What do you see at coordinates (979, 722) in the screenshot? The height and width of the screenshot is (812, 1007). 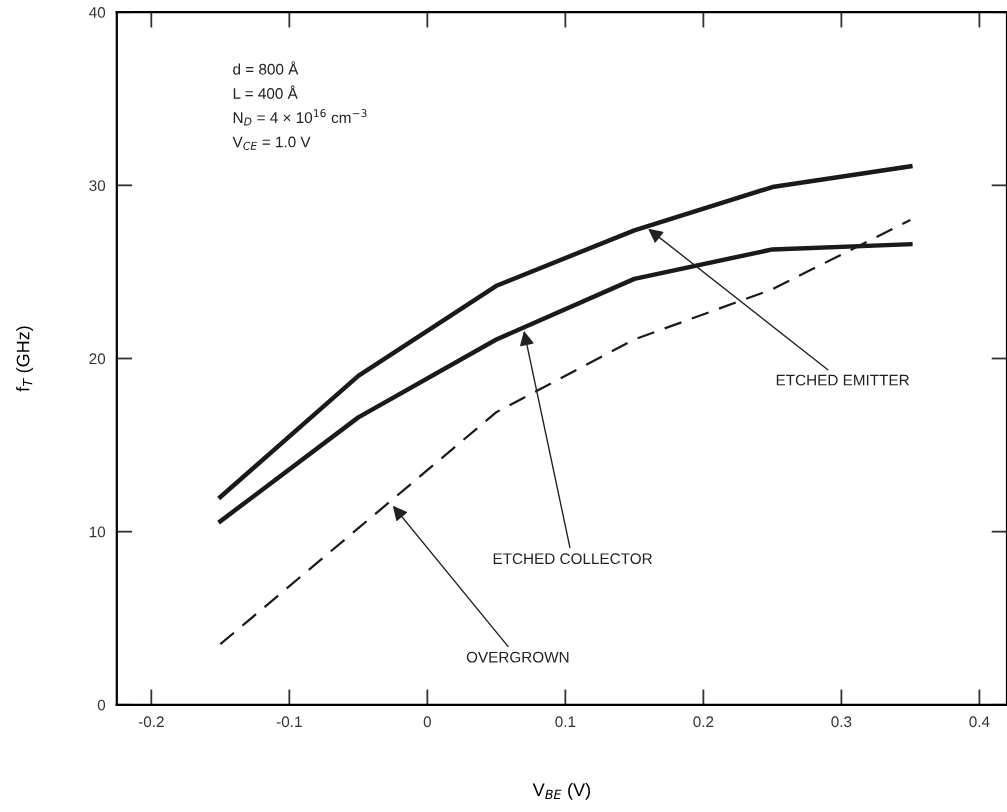 I see `x-tick-label: 0.4` at bounding box center [979, 722].